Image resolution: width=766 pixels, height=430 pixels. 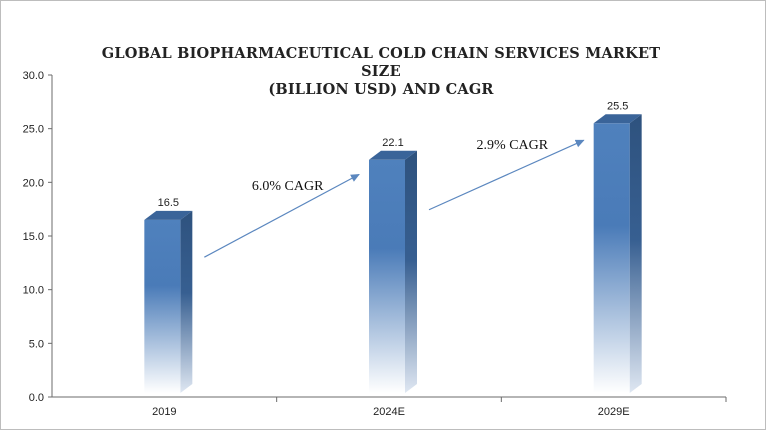 I want to click on y-tick-label: 10.0, so click(x=33, y=291).